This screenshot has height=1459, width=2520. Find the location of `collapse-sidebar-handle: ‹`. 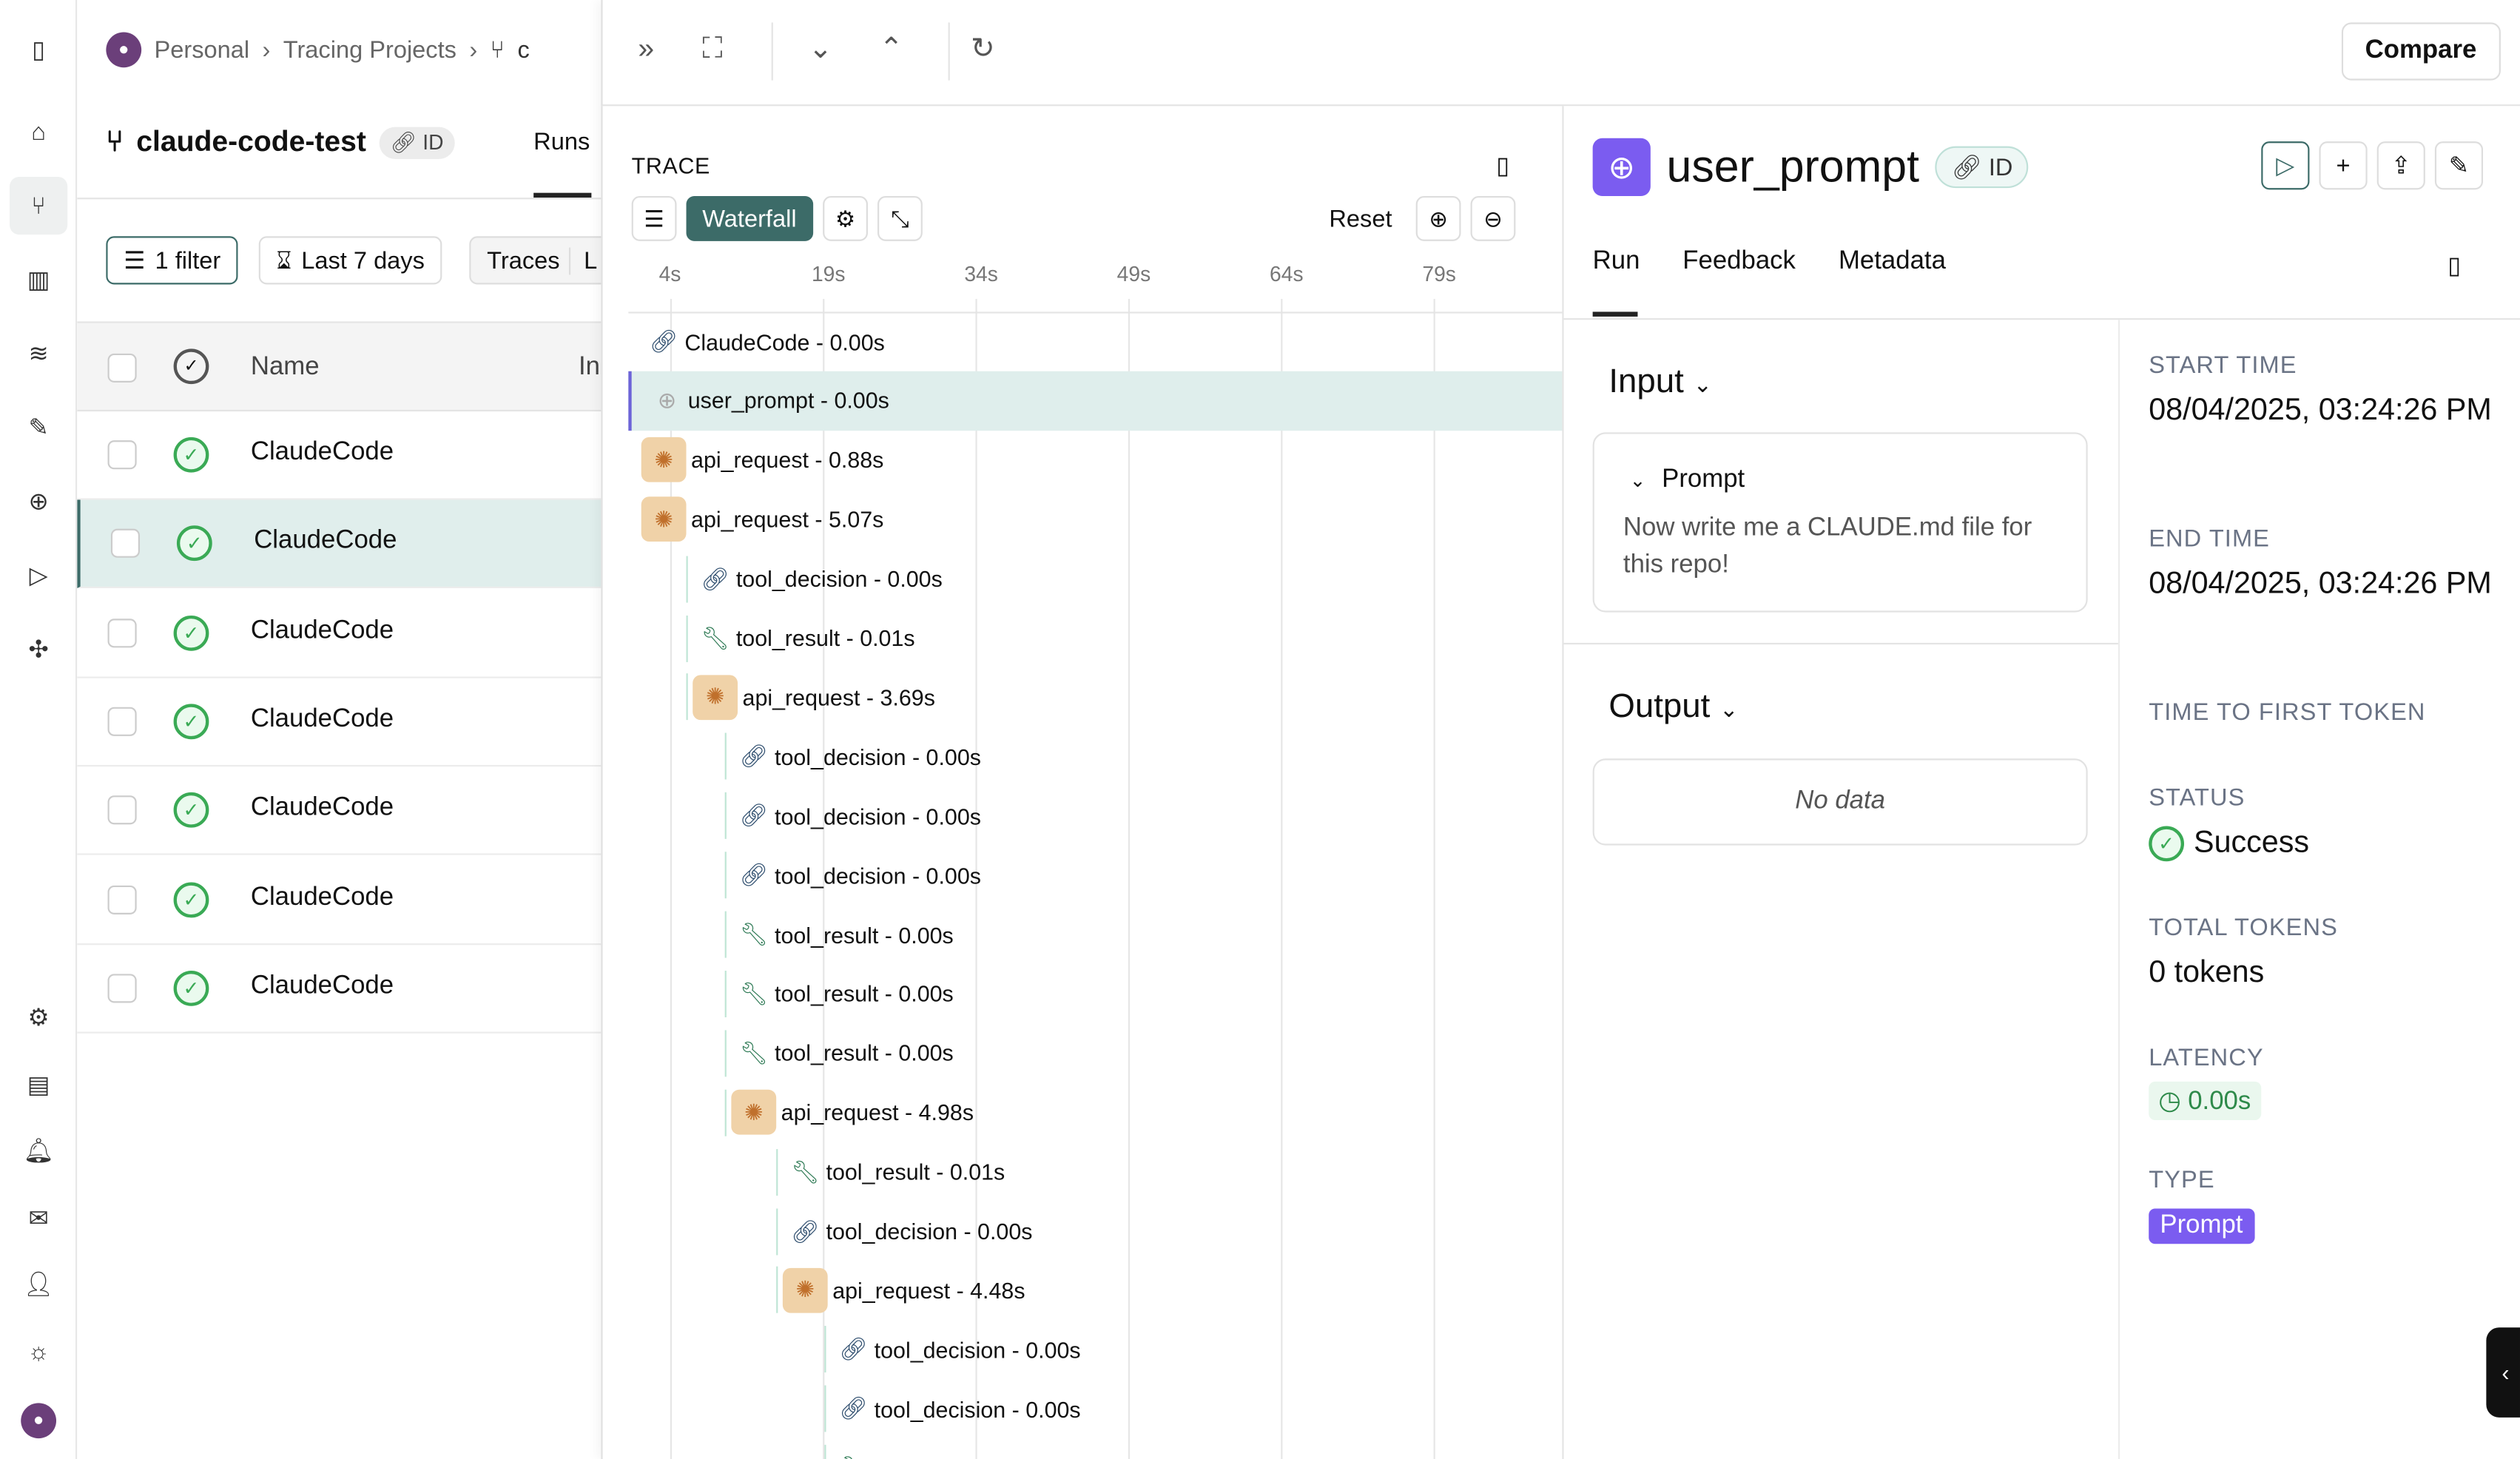

collapse-sidebar-handle: ‹ is located at coordinates (2503, 1372).